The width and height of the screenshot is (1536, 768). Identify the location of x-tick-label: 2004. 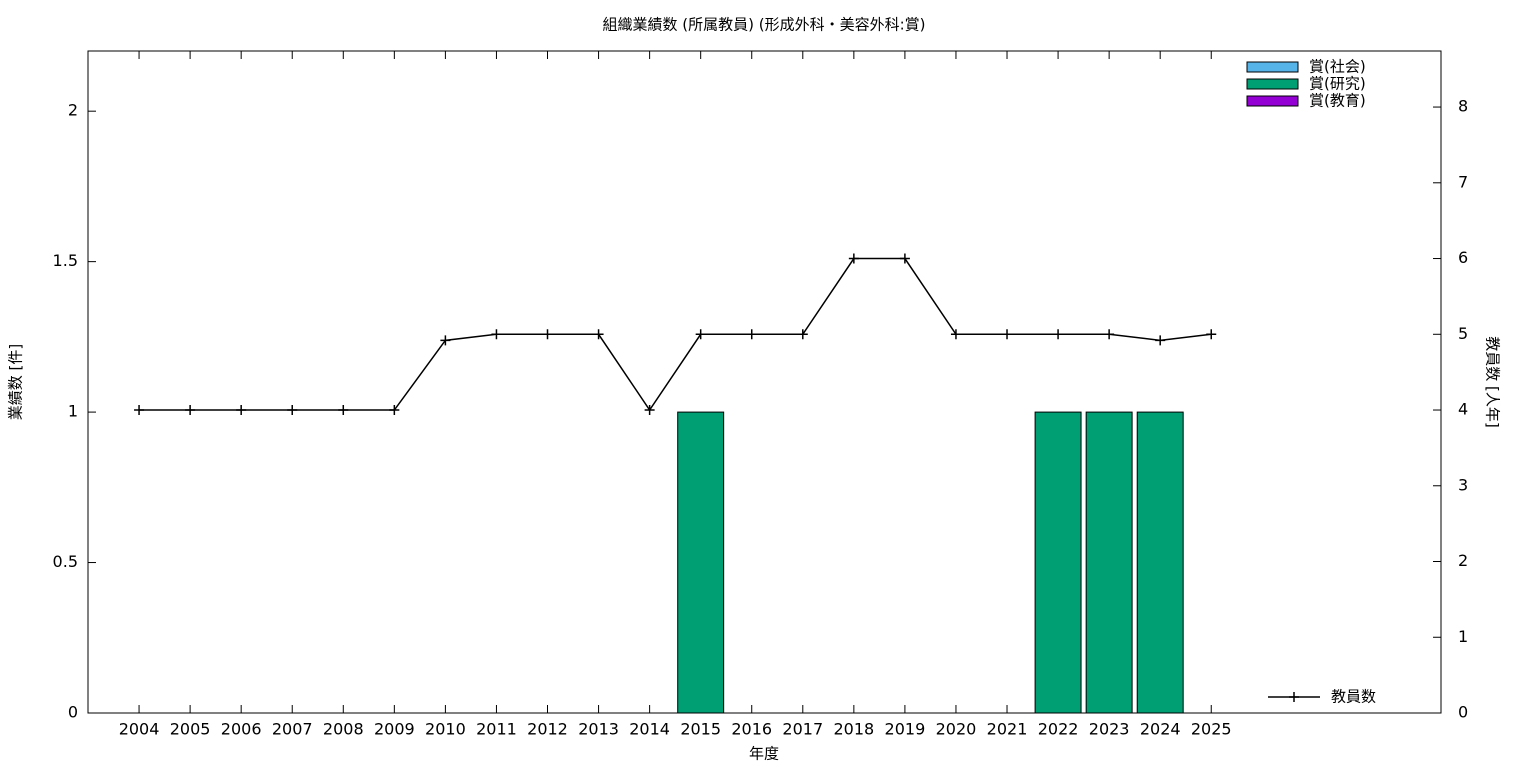
(139, 729).